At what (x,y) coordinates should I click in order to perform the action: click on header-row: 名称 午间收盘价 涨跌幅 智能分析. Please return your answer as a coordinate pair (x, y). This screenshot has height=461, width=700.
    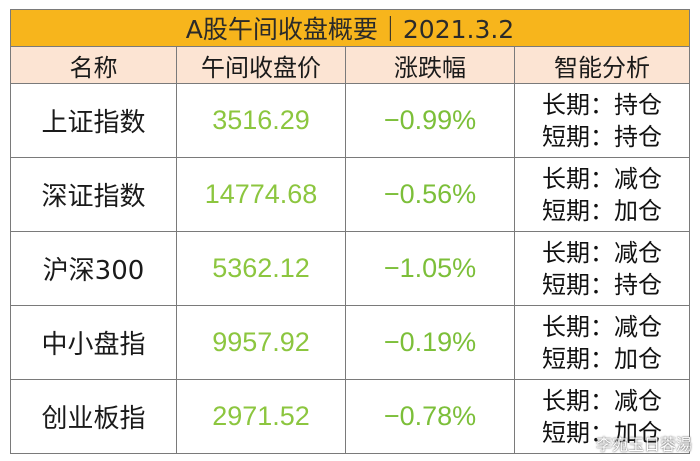
    Looking at the image, I should click on (350, 65).